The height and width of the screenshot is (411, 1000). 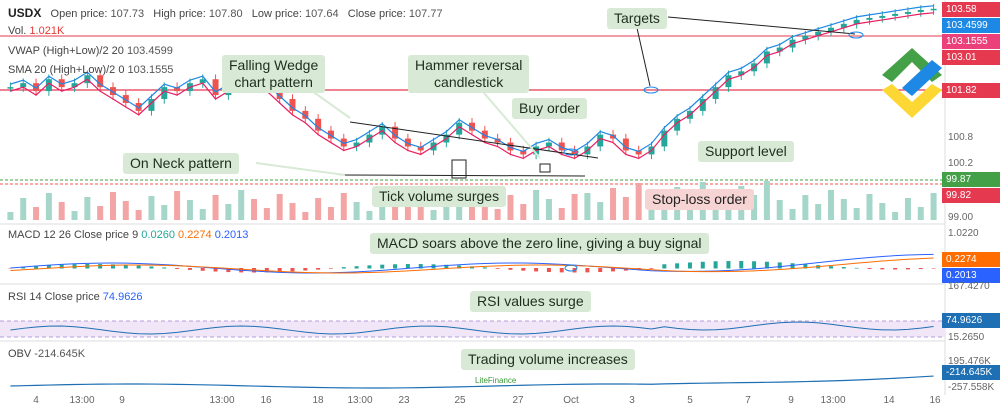 I want to click on rsi-legend: RSI 14 Close price 74.9626, so click(x=75, y=297).